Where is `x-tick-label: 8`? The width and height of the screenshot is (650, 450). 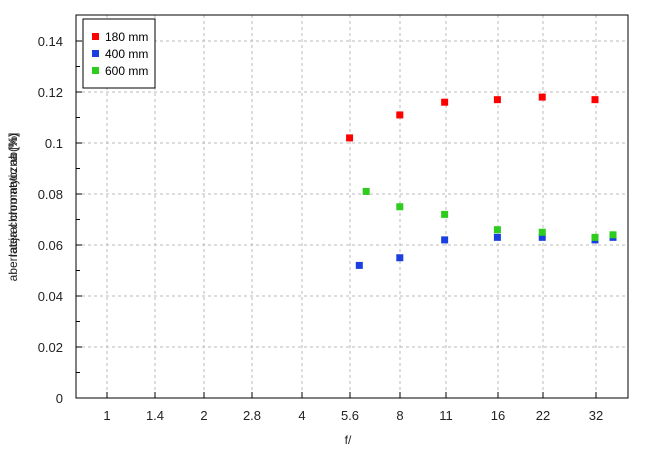 x-tick-label: 8 is located at coordinates (399, 415).